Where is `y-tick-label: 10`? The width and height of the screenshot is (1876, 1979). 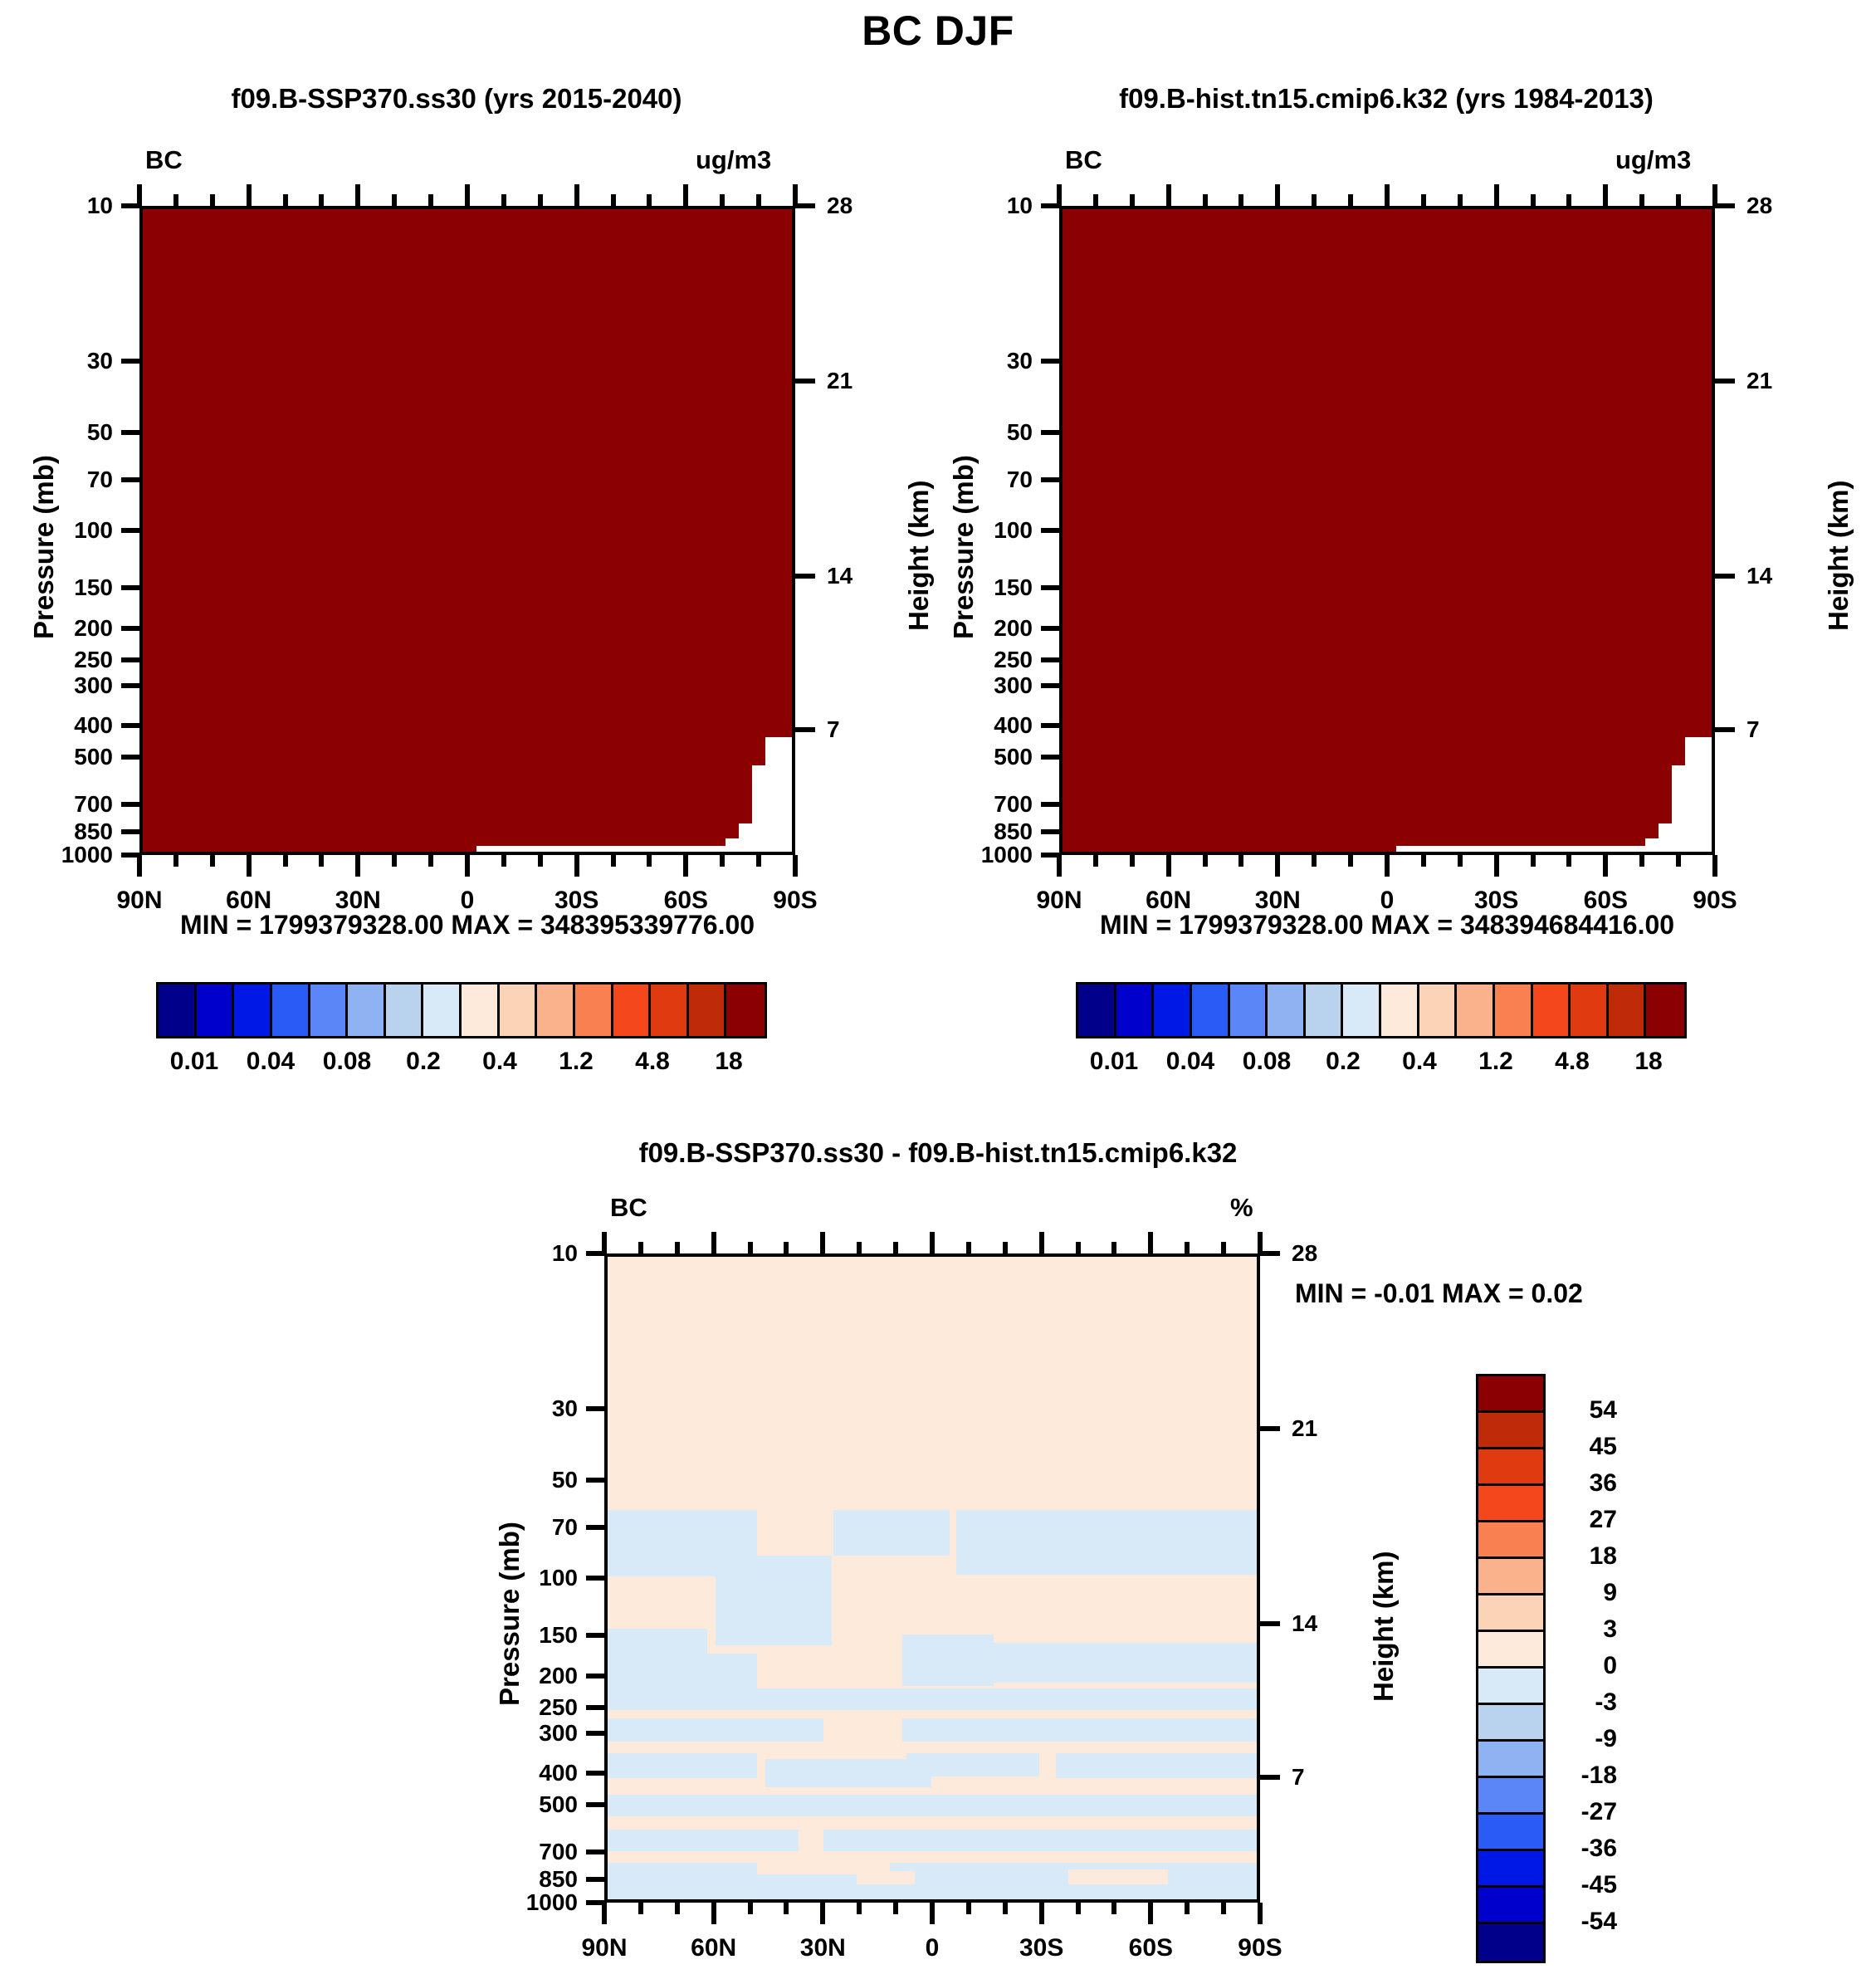 y-tick-label: 10 is located at coordinates (1020, 205).